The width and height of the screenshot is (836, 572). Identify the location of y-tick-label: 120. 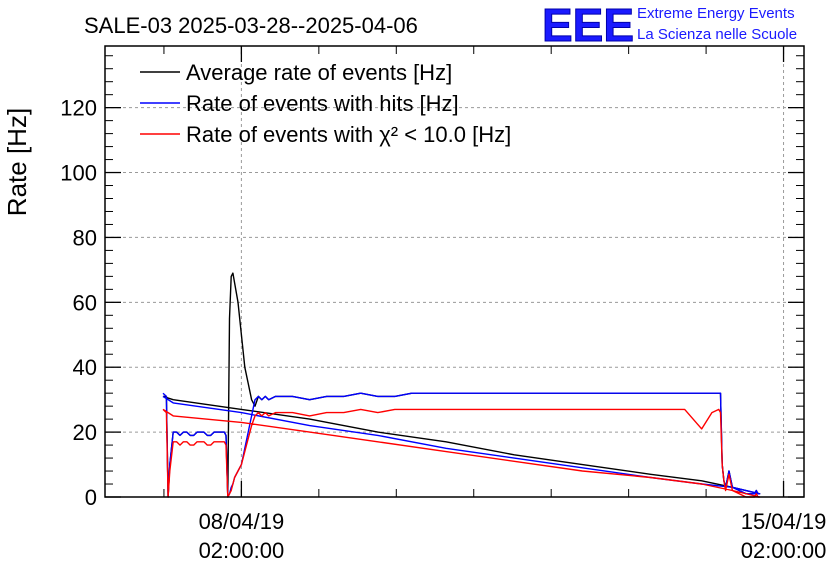
(78, 108).